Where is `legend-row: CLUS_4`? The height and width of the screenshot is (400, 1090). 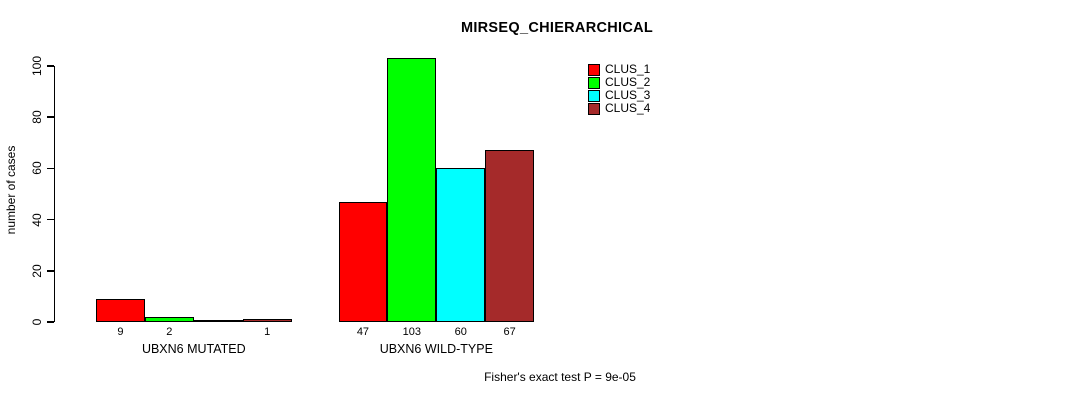 legend-row: CLUS_4 is located at coordinates (619, 108).